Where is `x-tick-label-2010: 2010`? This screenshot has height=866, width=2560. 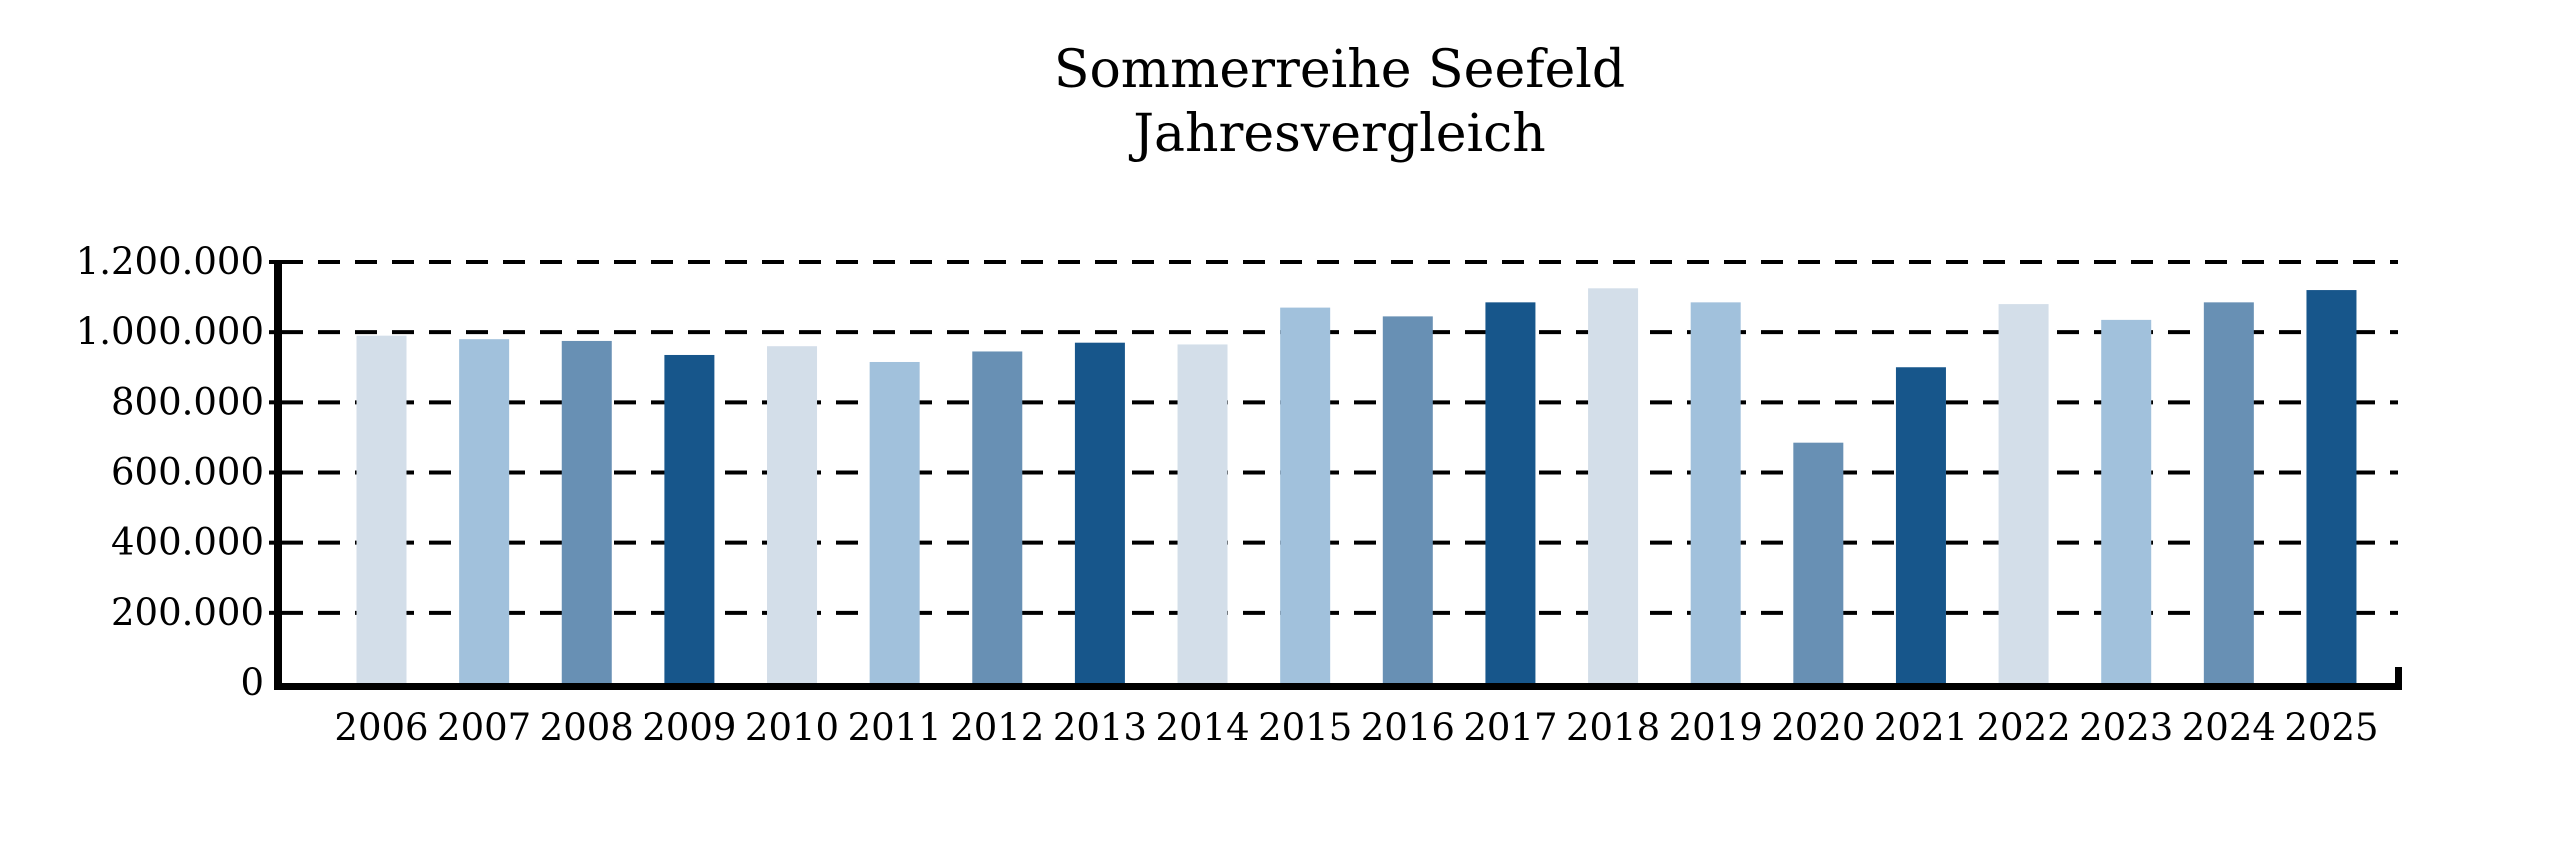
x-tick-label-2010: 2010 is located at coordinates (792, 727).